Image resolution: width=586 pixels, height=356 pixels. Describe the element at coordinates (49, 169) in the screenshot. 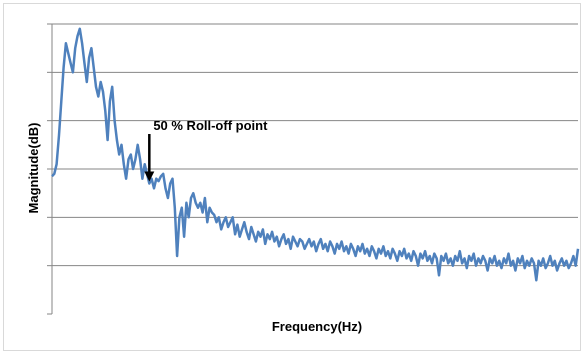

I see `y-axis-ticks` at that location.